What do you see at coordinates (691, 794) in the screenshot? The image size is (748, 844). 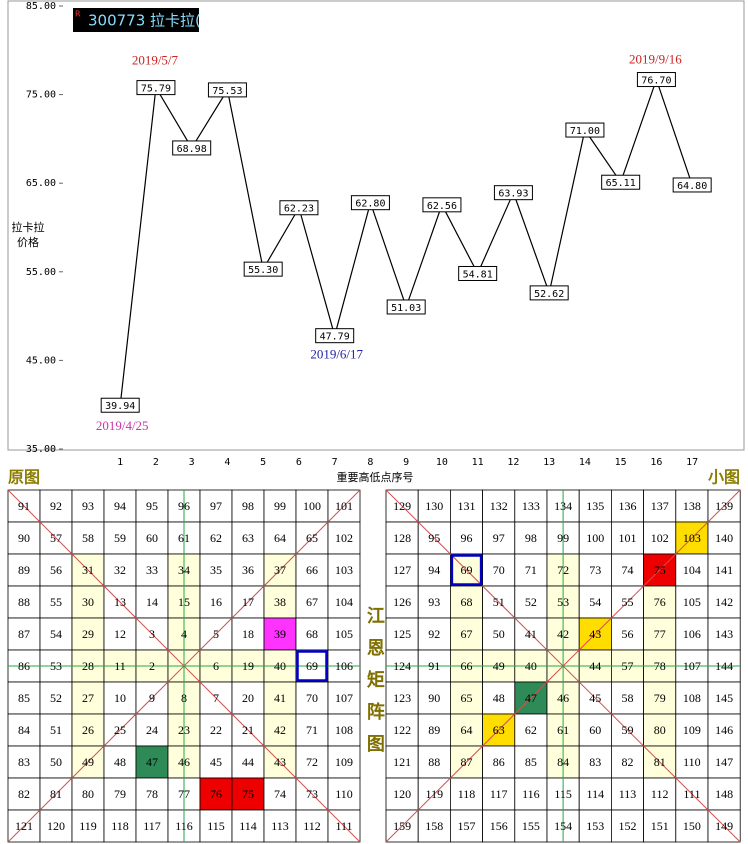 I see `cell-number: 111` at bounding box center [691, 794].